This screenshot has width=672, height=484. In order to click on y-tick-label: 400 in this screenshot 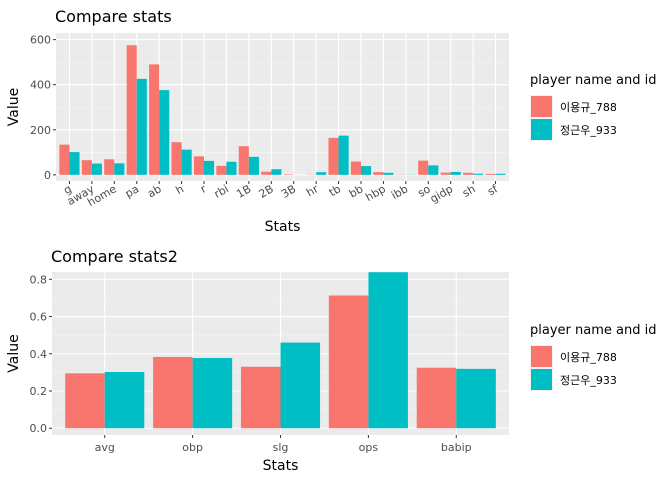, I will do `click(40, 85)`.